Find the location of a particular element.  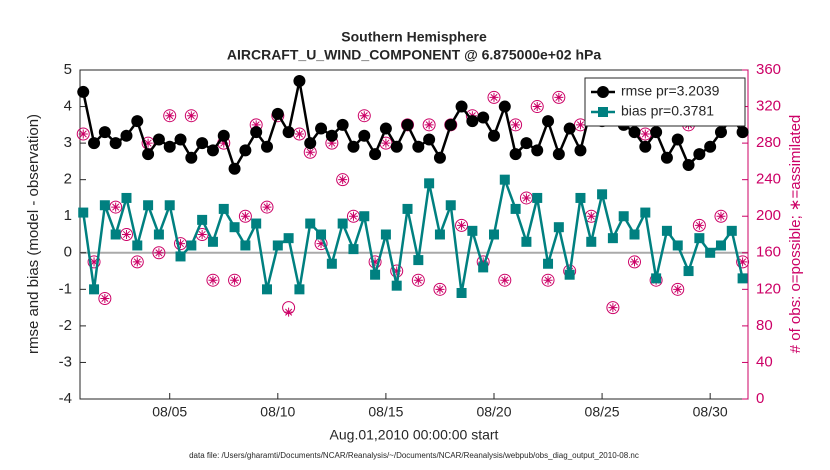

y-tick-label: -1 is located at coordinates (65, 288).